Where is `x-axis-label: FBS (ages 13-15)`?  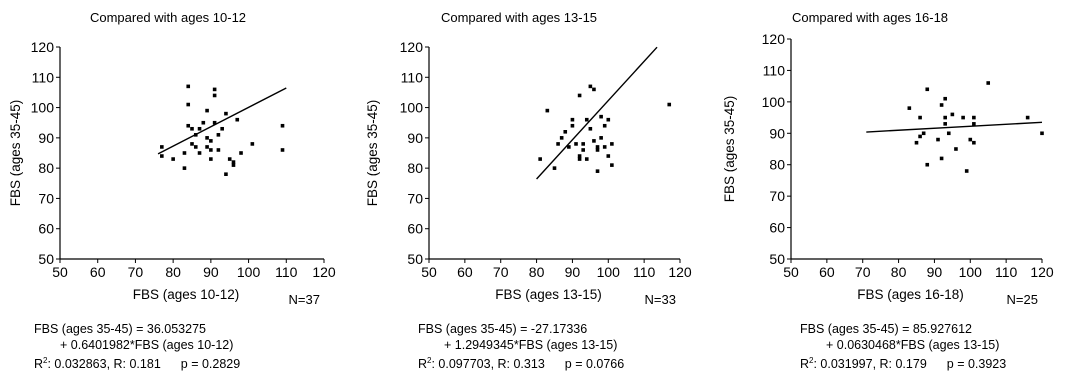
x-axis-label: FBS (ages 13-15) is located at coordinates (548, 294).